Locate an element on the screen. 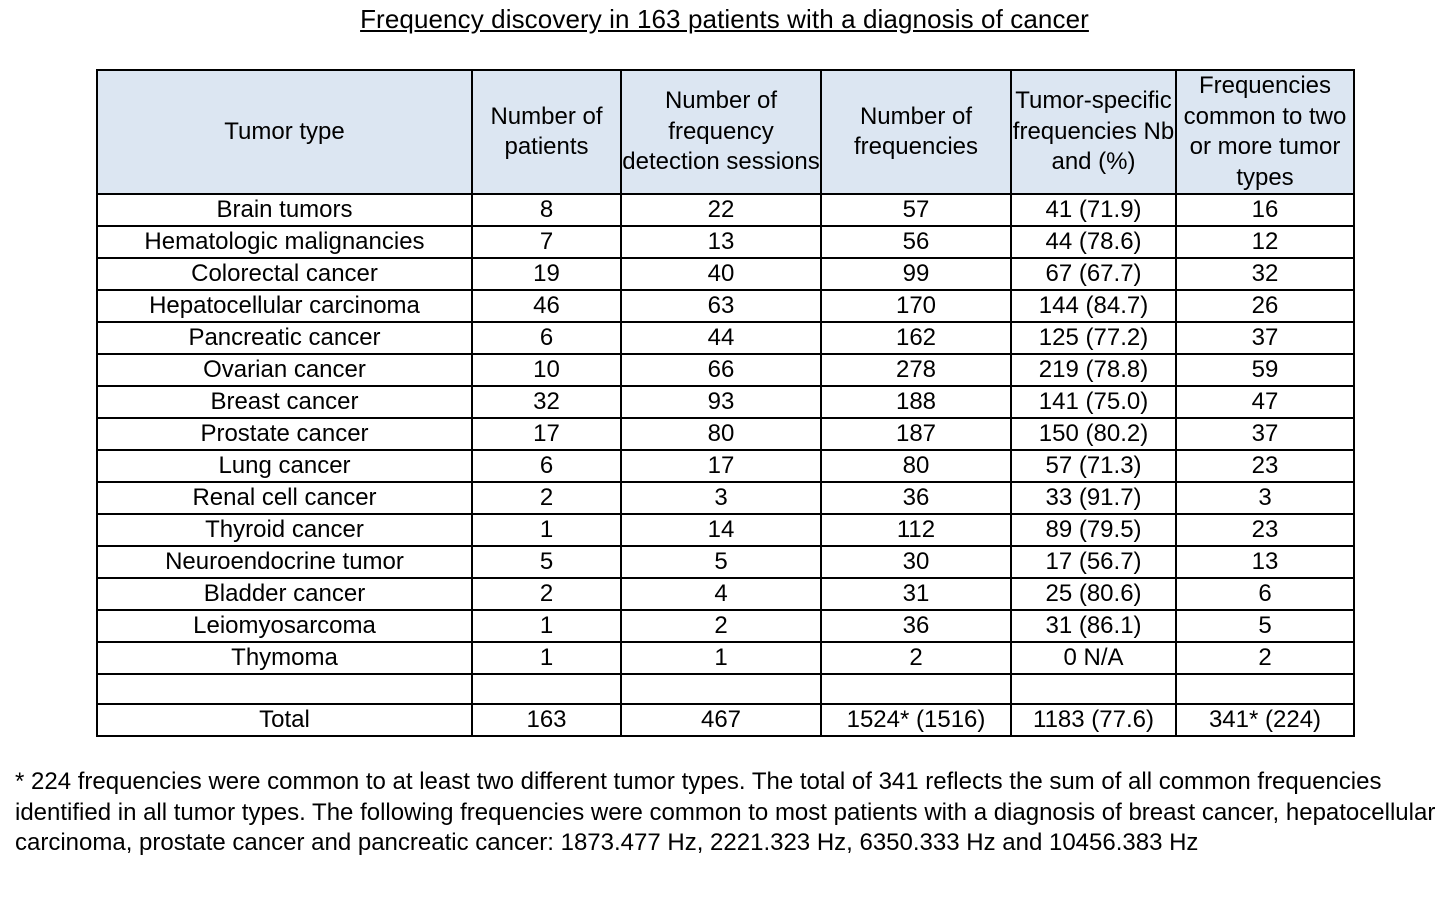 Image resolution: width=1449 pixels, height=898 pixels. frequencies-cell: 162 is located at coordinates (916, 338).